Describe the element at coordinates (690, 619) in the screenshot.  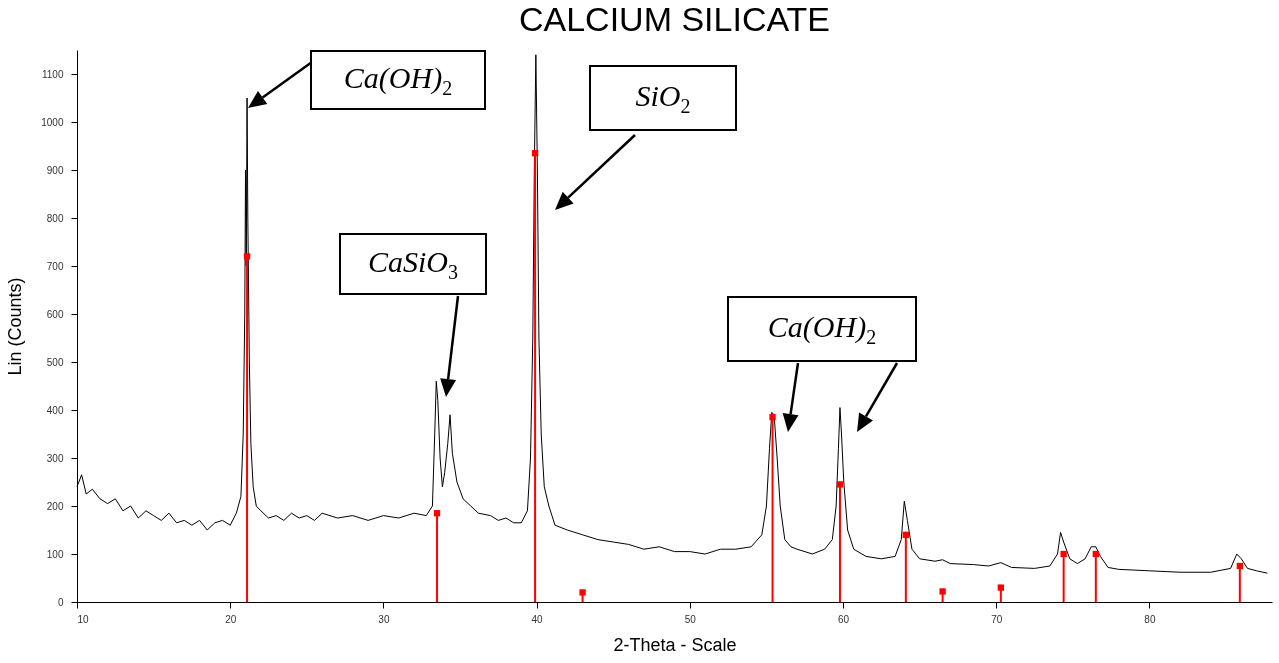
I see `x-tick-label: 50` at that location.